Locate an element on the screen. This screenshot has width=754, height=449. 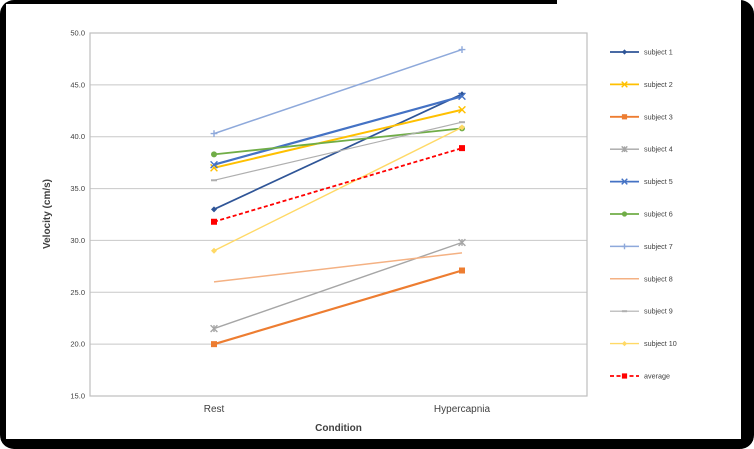
y-tick-label: 15.0 is located at coordinates (77, 396).